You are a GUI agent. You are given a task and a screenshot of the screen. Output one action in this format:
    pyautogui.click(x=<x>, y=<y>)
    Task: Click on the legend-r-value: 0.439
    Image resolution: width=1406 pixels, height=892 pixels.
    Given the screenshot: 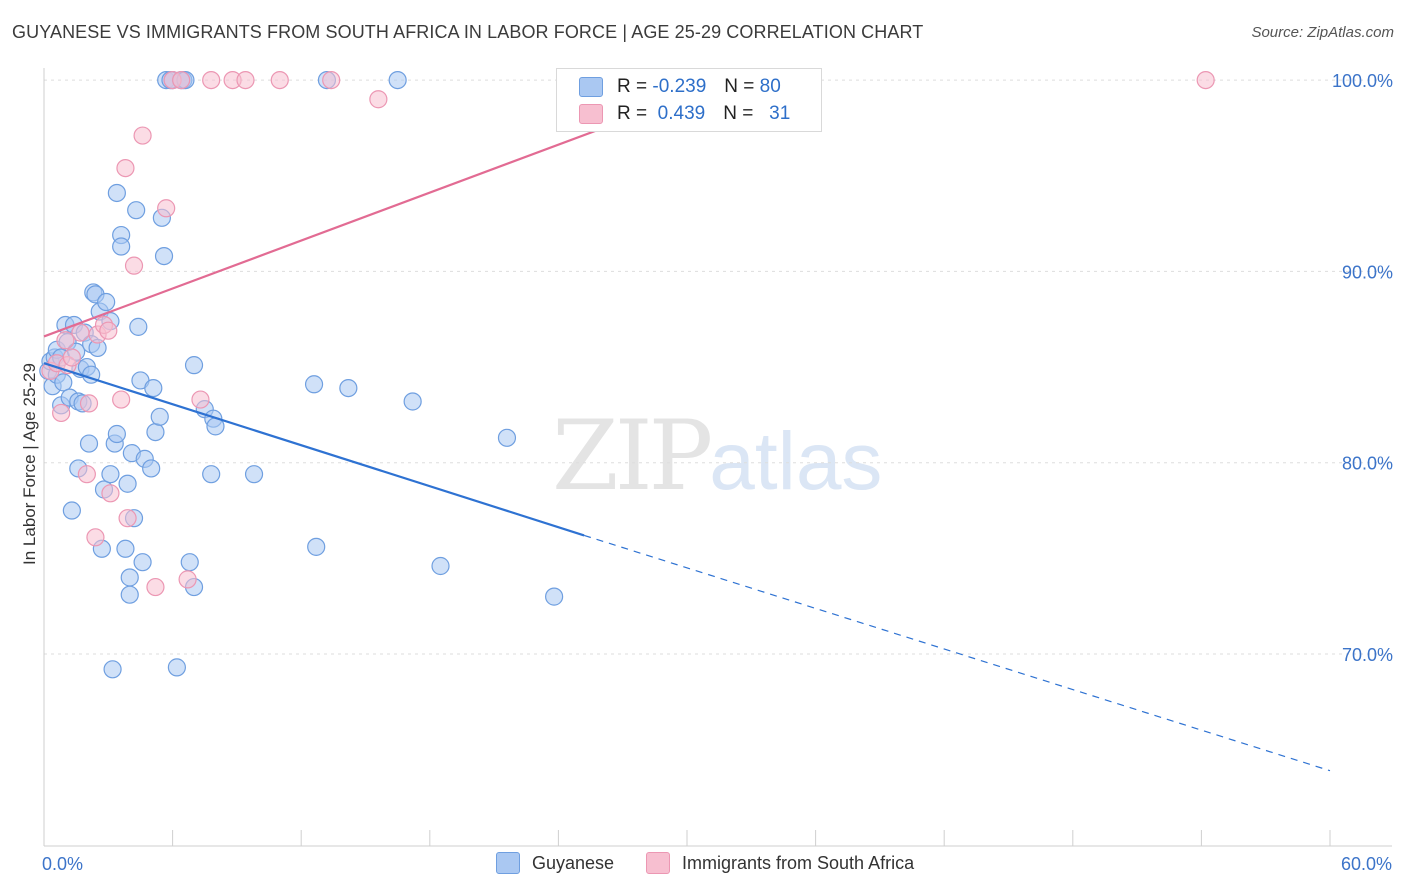 What is the action you would take?
    pyautogui.click(x=681, y=113)
    